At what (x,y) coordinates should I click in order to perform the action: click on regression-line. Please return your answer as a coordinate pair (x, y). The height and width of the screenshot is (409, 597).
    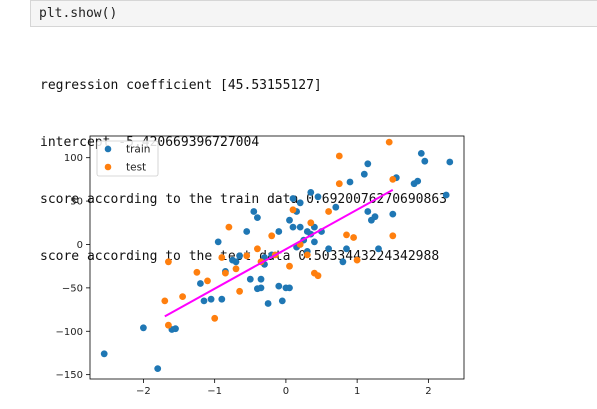
    Looking at the image, I should click on (279, 253).